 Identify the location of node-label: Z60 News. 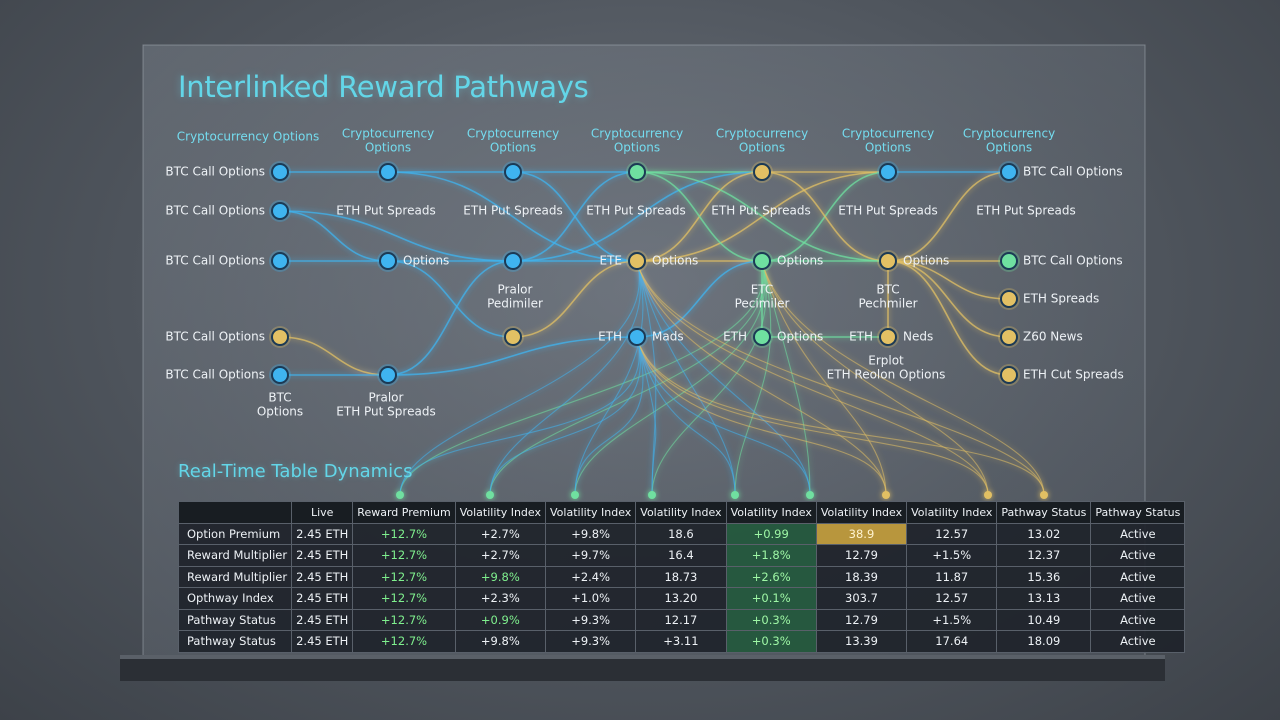
(1053, 337).